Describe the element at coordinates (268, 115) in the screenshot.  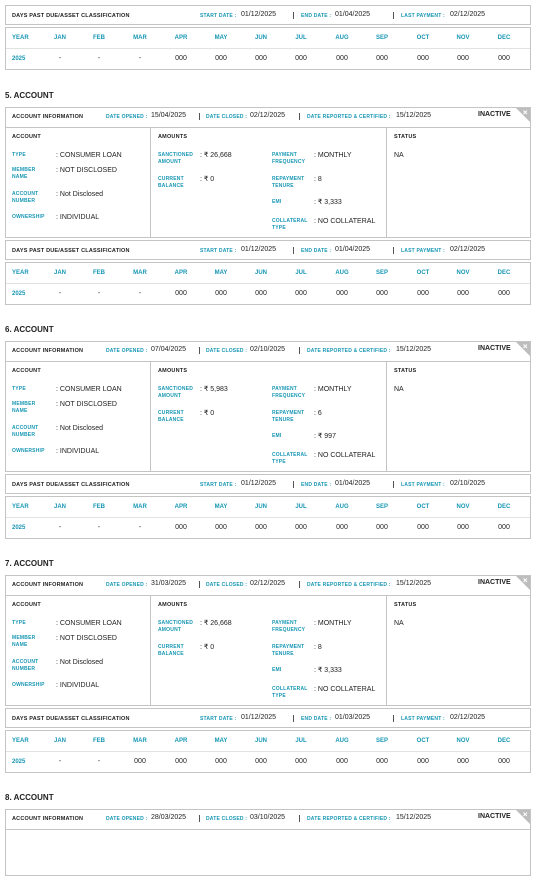
I see `closed-value: 02/12/2025` at that location.